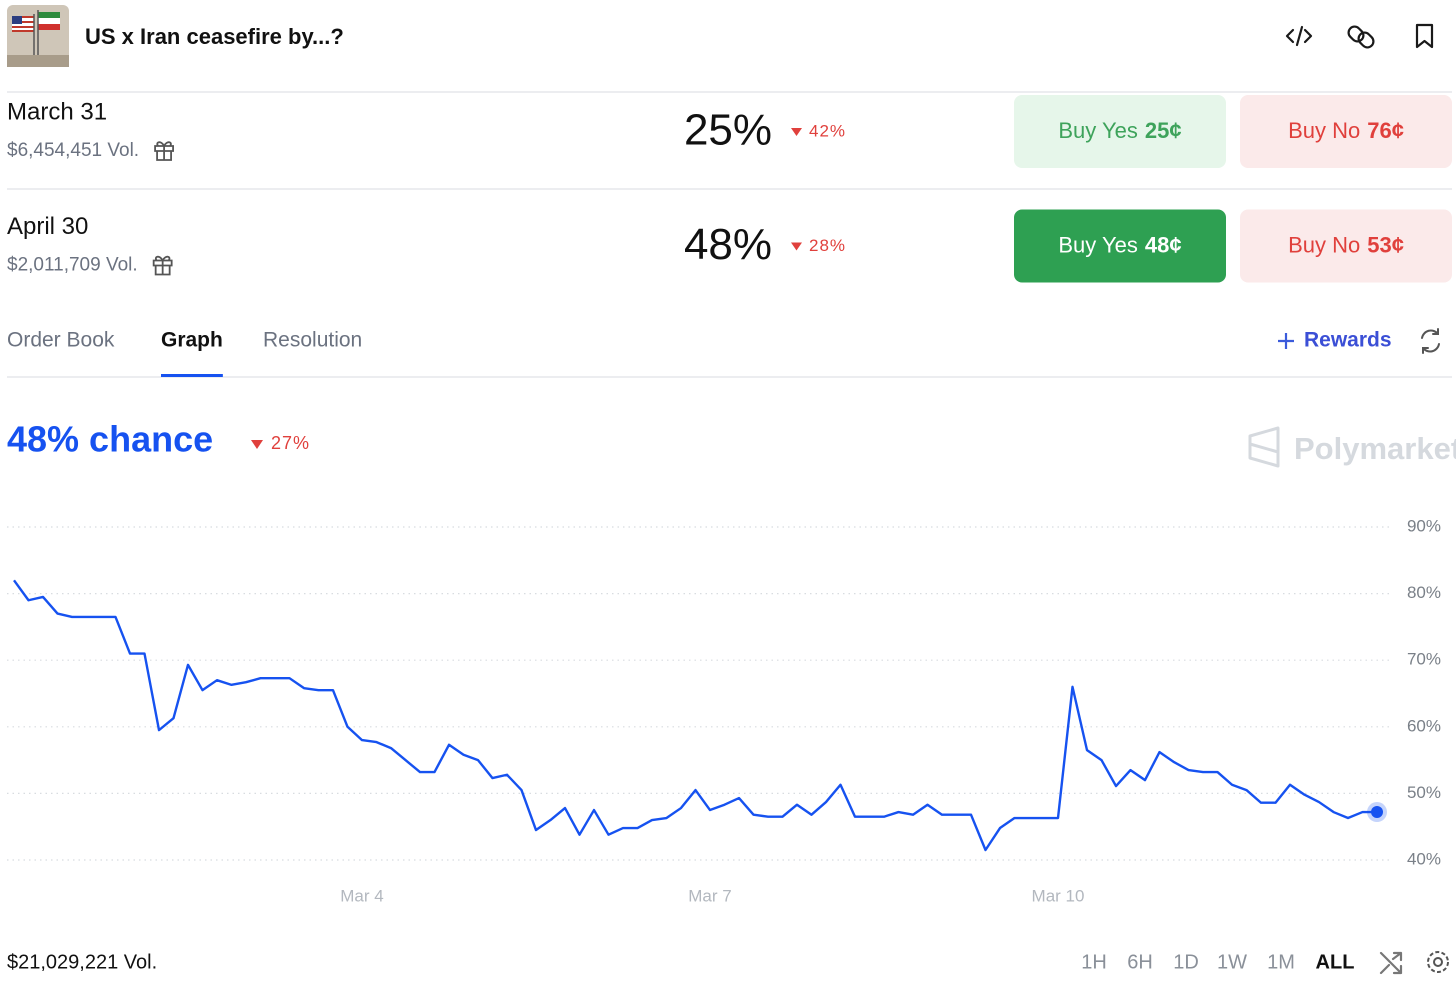 This screenshot has height=981, width=1456. Describe the element at coordinates (38, 36) in the screenshot. I see `market-thumbnail` at that location.